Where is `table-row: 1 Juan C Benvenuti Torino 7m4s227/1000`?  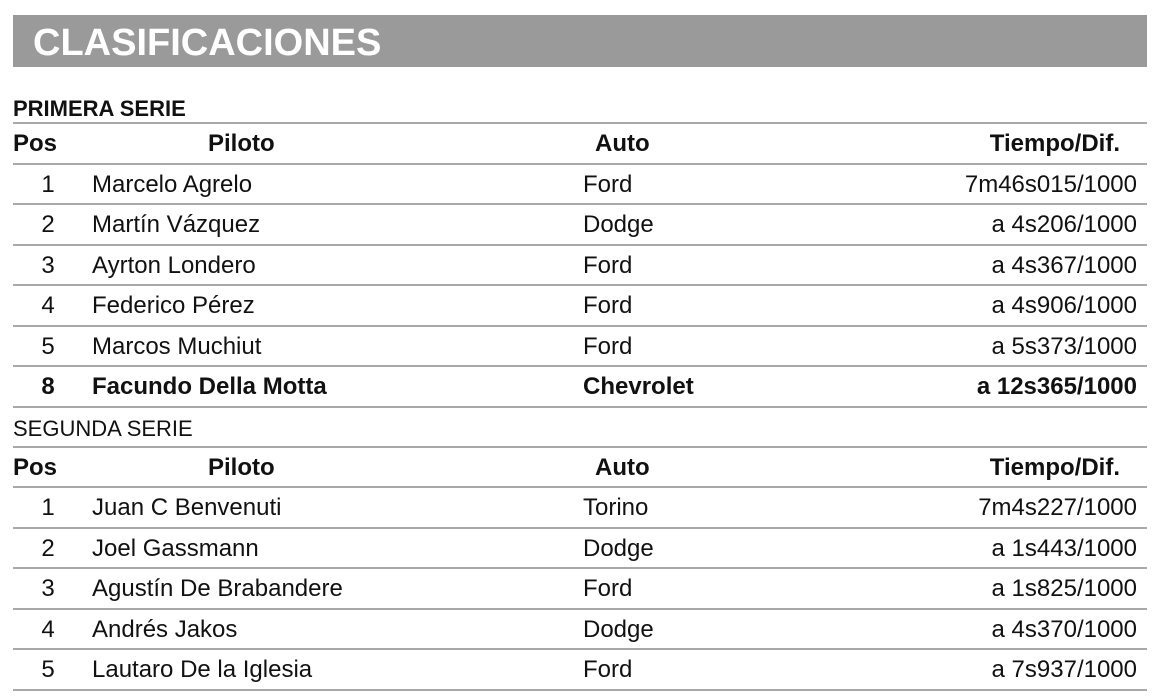
table-row: 1 Juan C Benvenuti Torino 7m4s227/1000 is located at coordinates (580, 508).